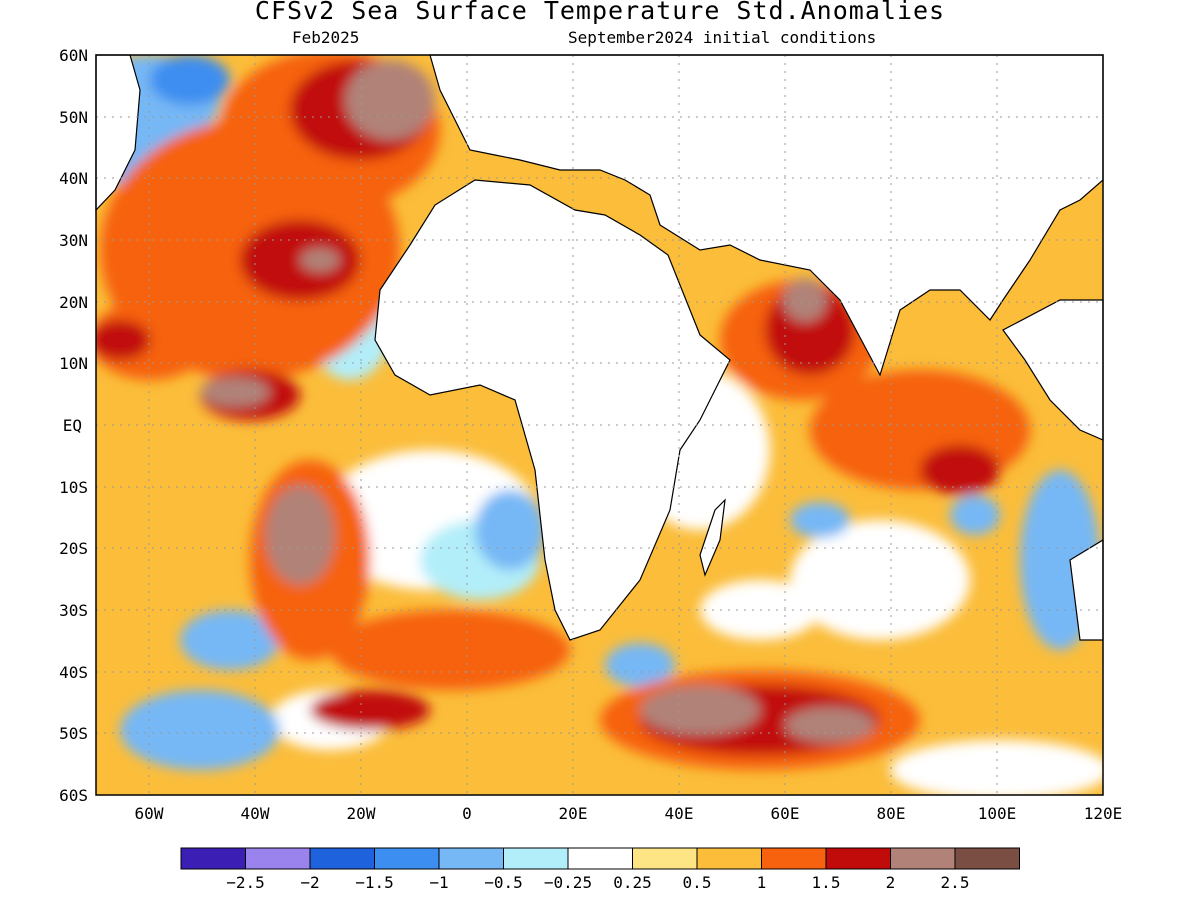 This screenshot has width=1200, height=900. I want to click on lat-label: EQ, so click(72, 425).